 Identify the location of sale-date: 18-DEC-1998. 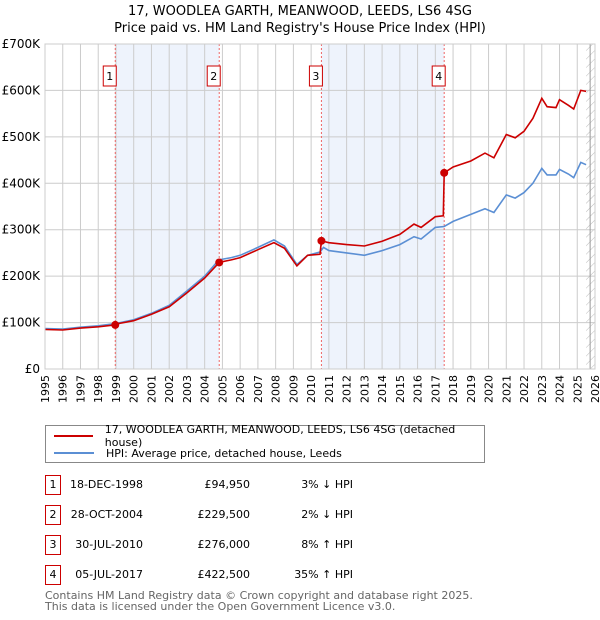
(106, 484).